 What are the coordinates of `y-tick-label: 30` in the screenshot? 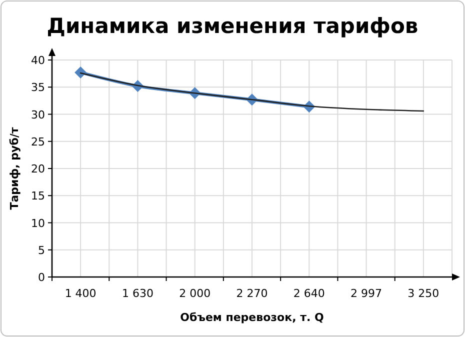 It's located at (38, 115).